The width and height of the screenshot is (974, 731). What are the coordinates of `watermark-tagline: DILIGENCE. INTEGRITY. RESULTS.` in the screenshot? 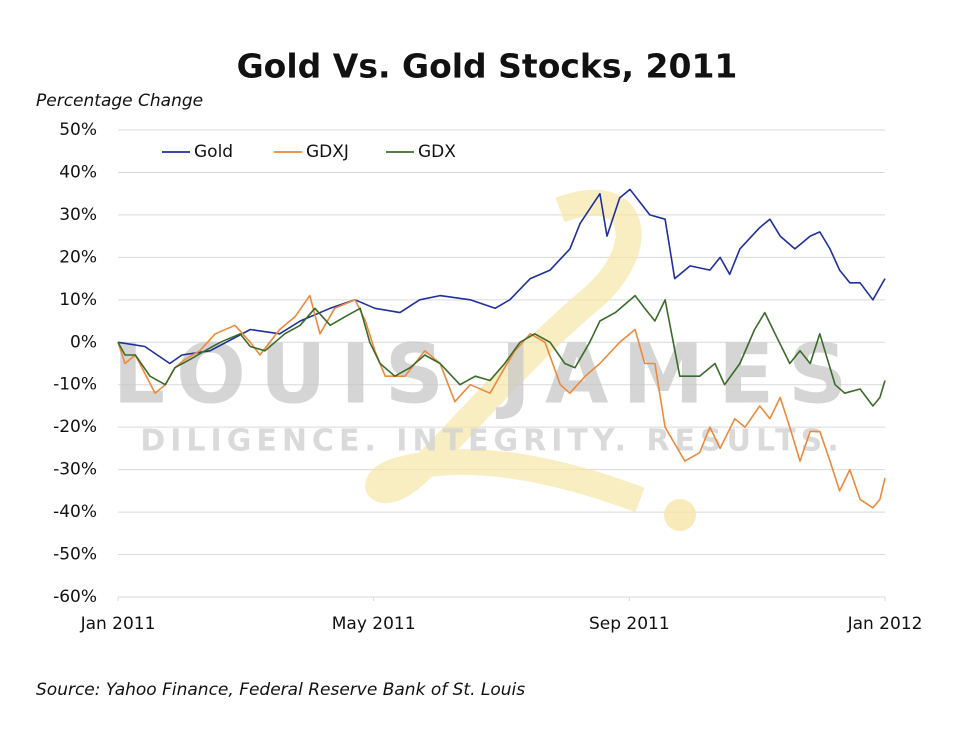 It's located at (491, 441).